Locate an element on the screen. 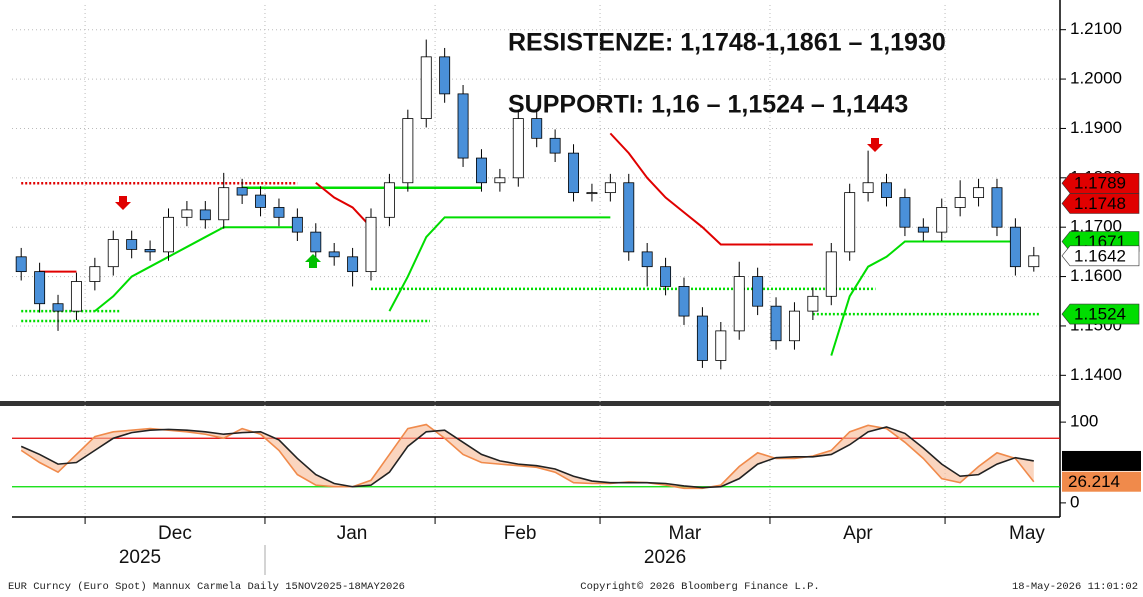 This screenshot has width=1143, height=597. y-tick-label: 1.1400 is located at coordinates (1096, 374).